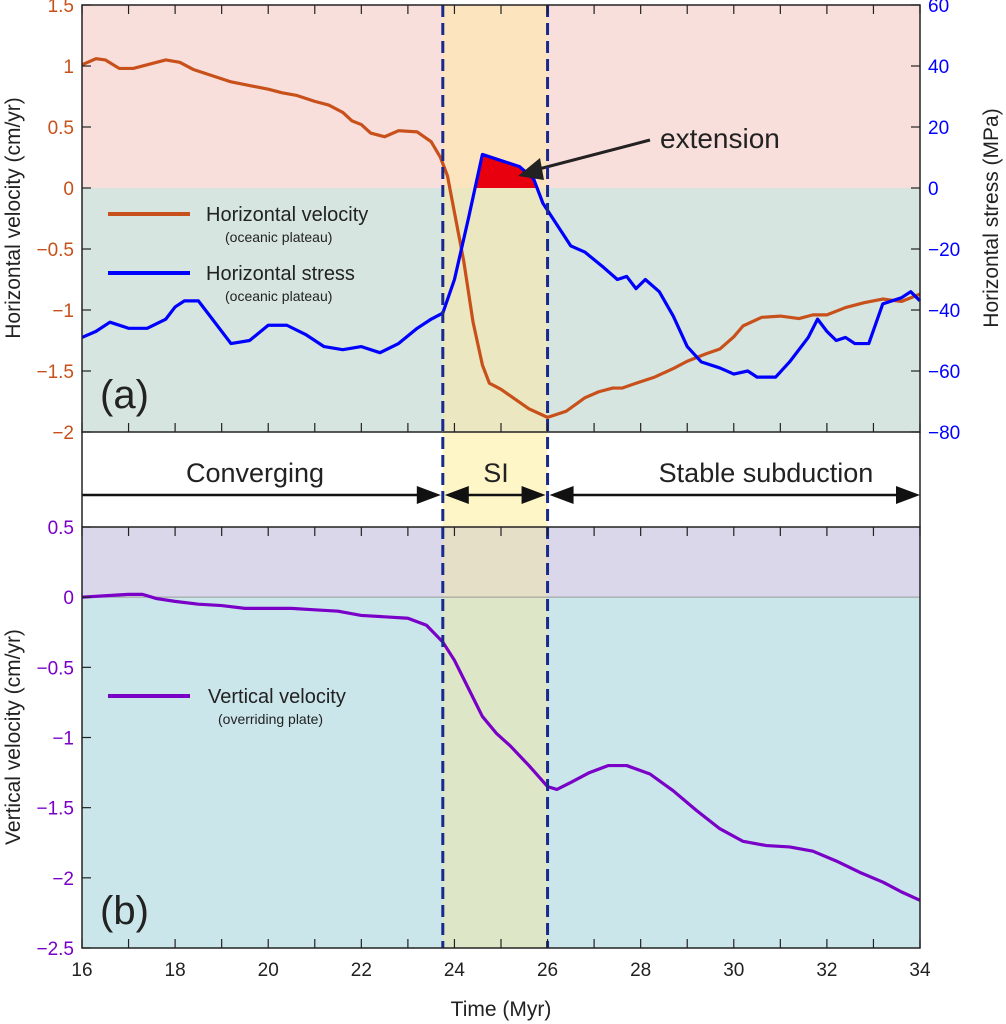 This screenshot has height=1024, width=1006. I want to click on converging-arrow-head, so click(428, 495).